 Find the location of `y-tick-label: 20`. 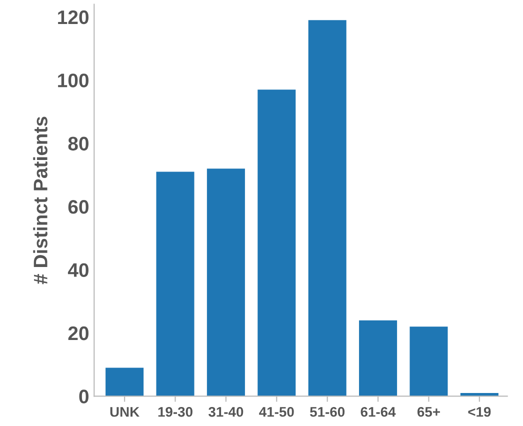

y-tick-label: 20 is located at coordinates (78, 333).